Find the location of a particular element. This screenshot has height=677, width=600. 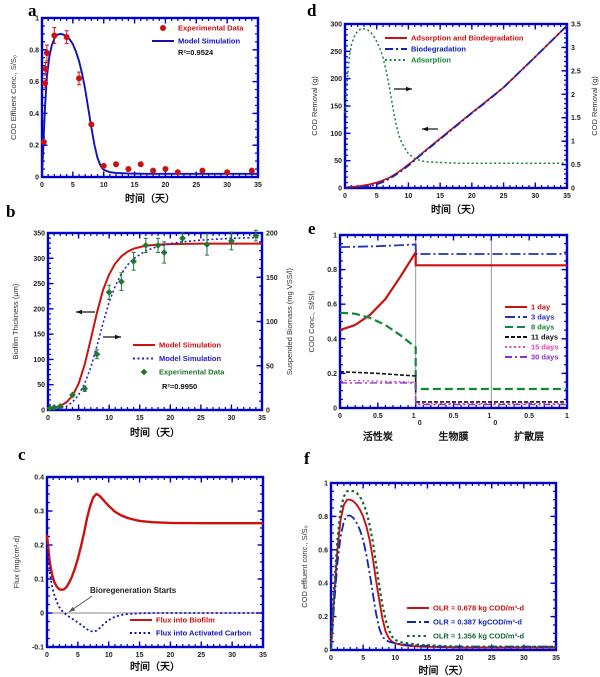

svg-text: 350 is located at coordinates (39, 234).